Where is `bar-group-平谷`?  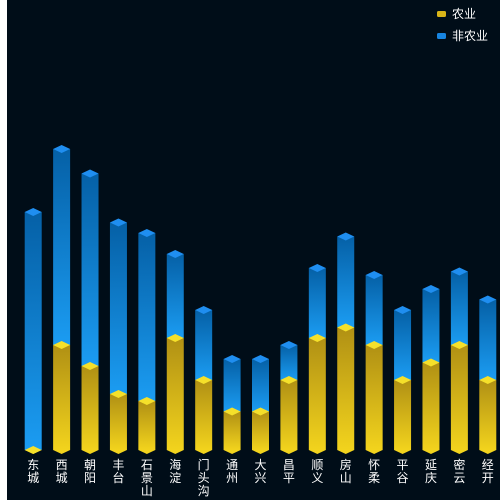
bar-group-平谷 is located at coordinates (403, 380).